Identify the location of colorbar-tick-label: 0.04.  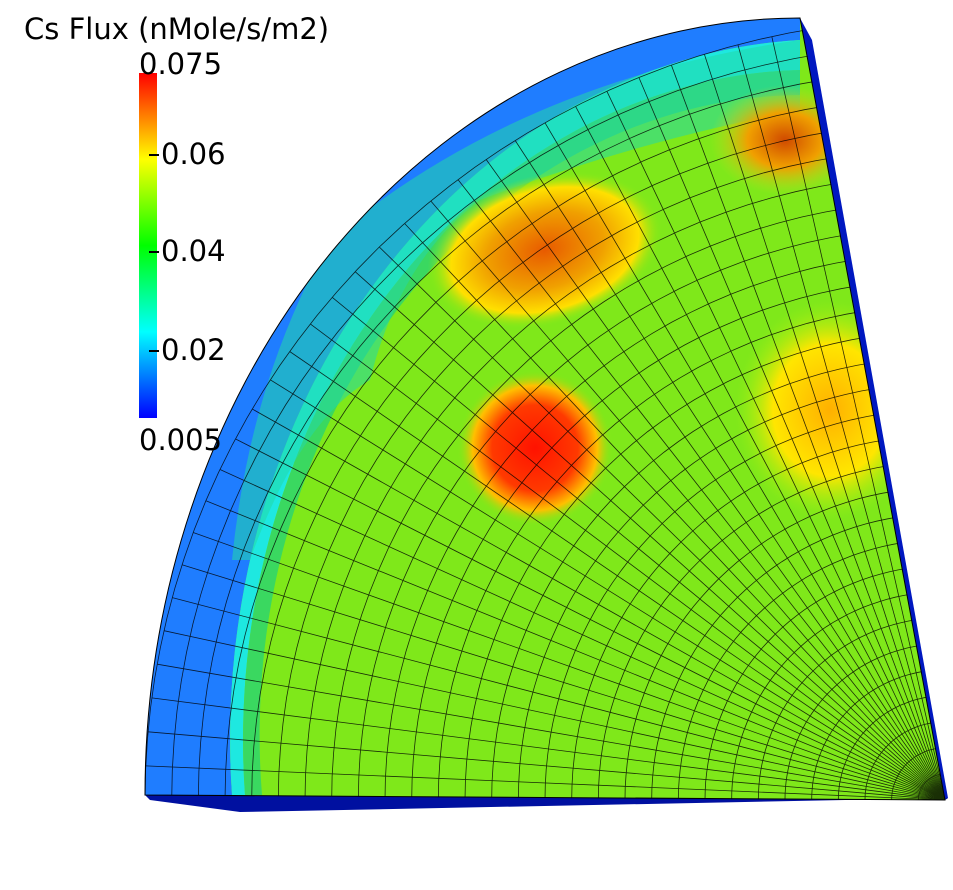
(193, 251).